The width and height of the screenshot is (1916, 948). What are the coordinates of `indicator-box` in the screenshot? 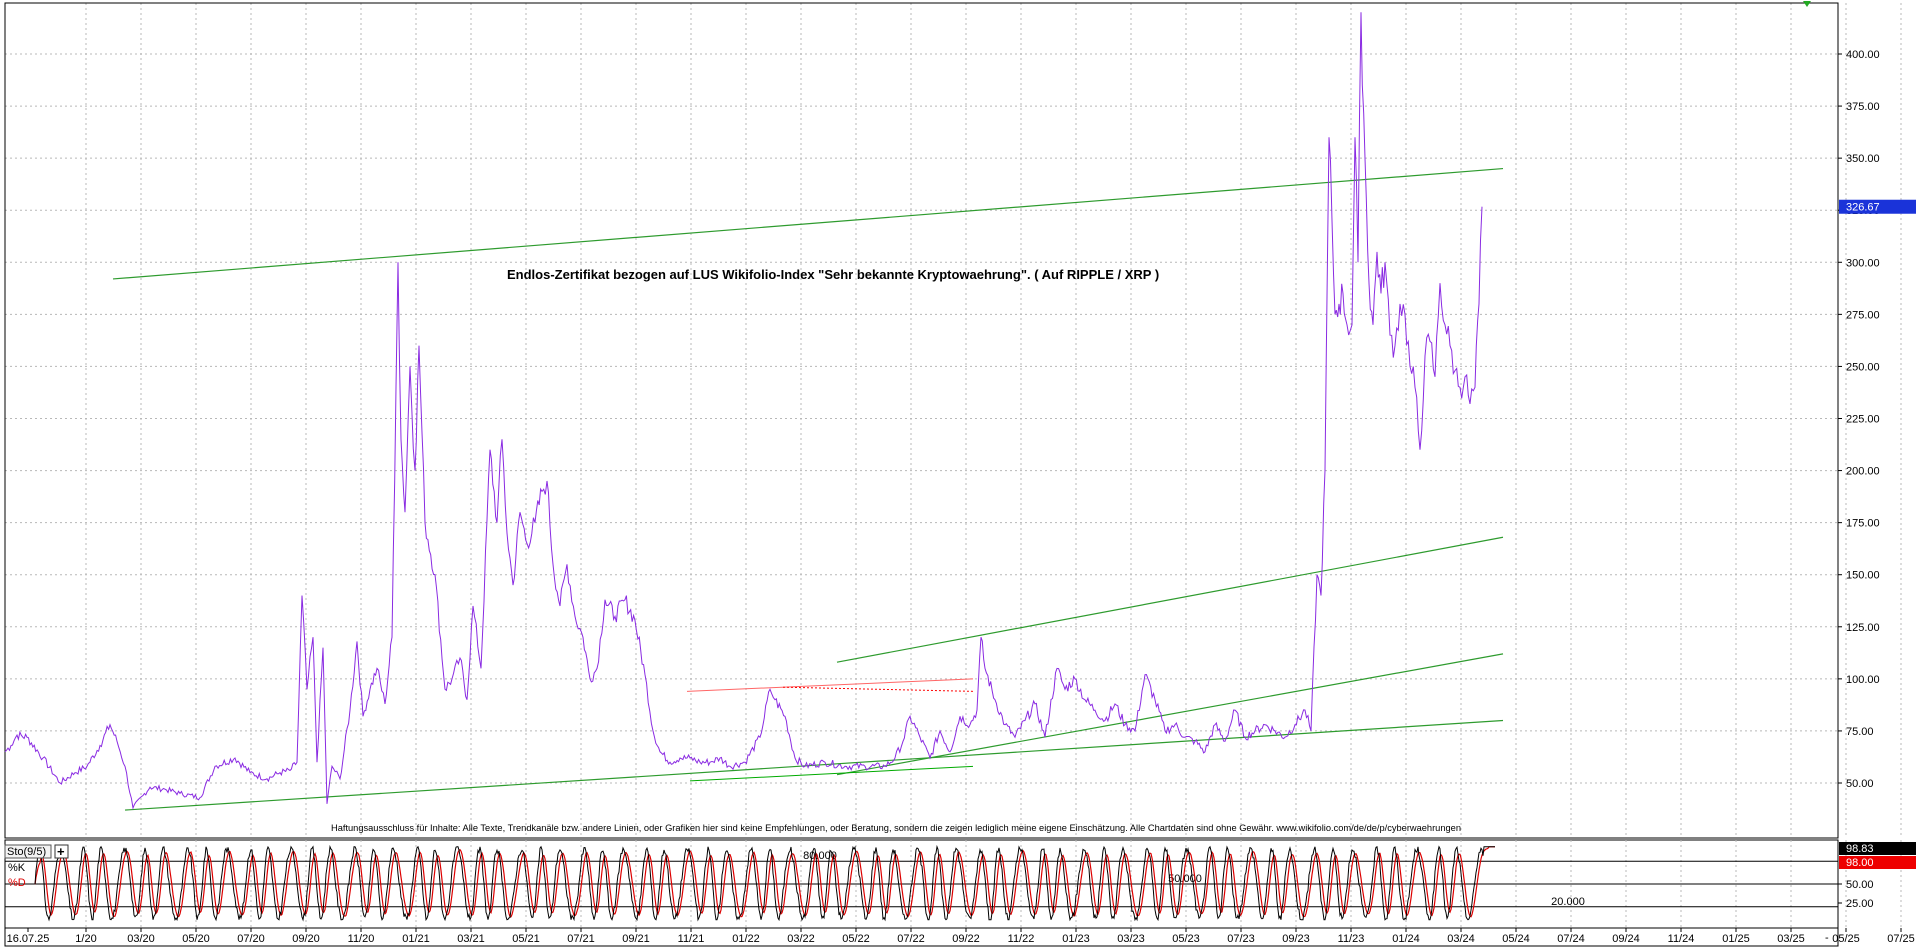 It's located at (28, 851).